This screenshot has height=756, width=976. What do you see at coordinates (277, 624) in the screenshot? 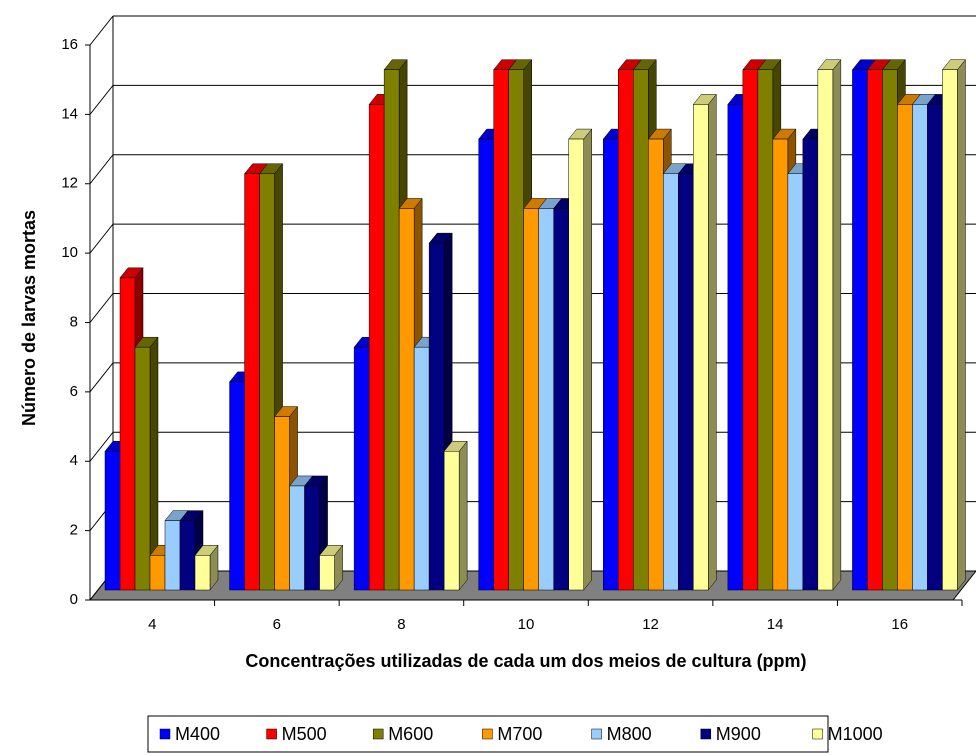
I see `x-tick-label: 6` at bounding box center [277, 624].